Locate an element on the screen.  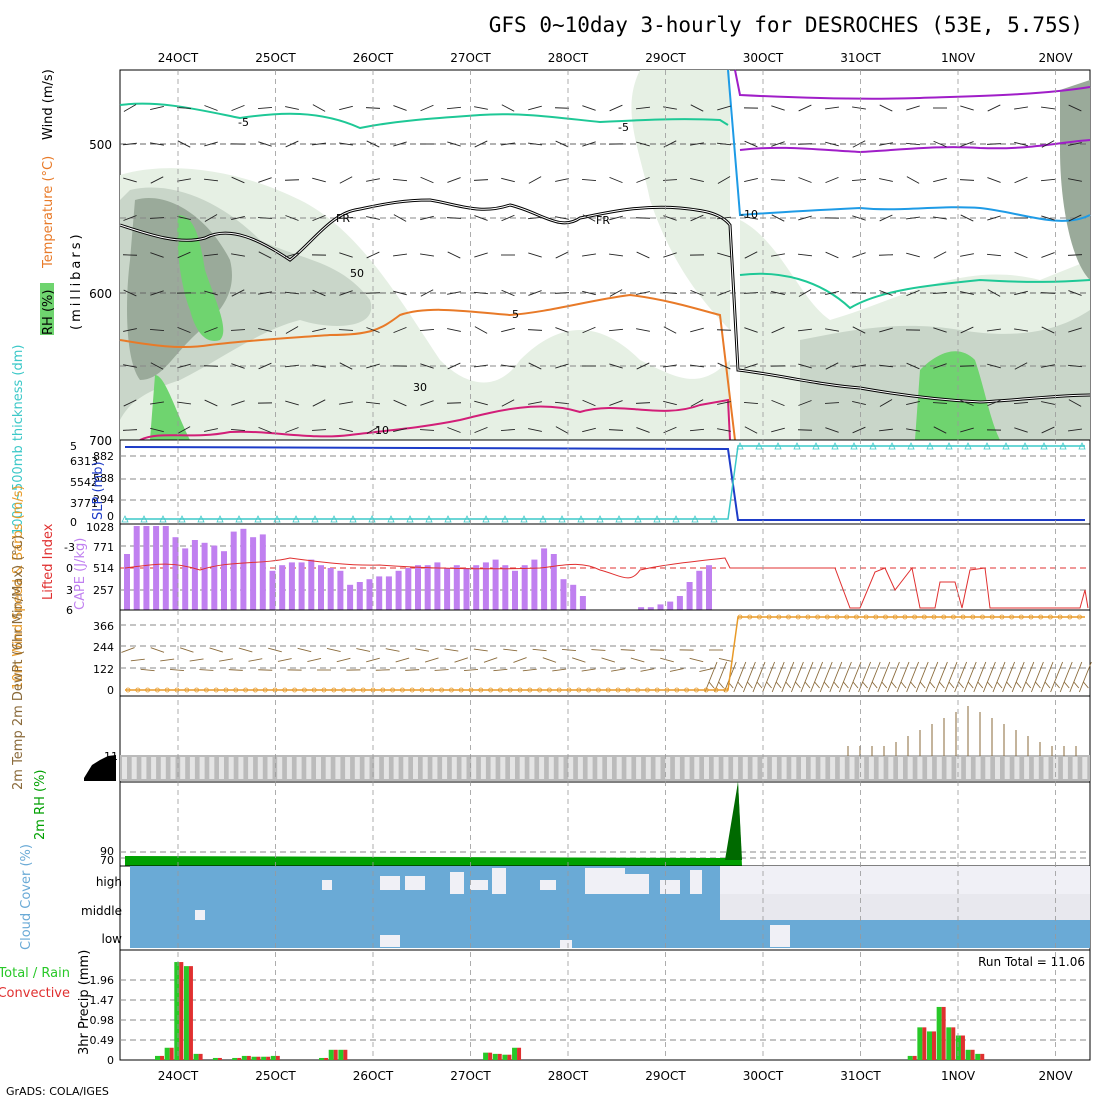
rh-light-region is located at coordinates (425, 304).